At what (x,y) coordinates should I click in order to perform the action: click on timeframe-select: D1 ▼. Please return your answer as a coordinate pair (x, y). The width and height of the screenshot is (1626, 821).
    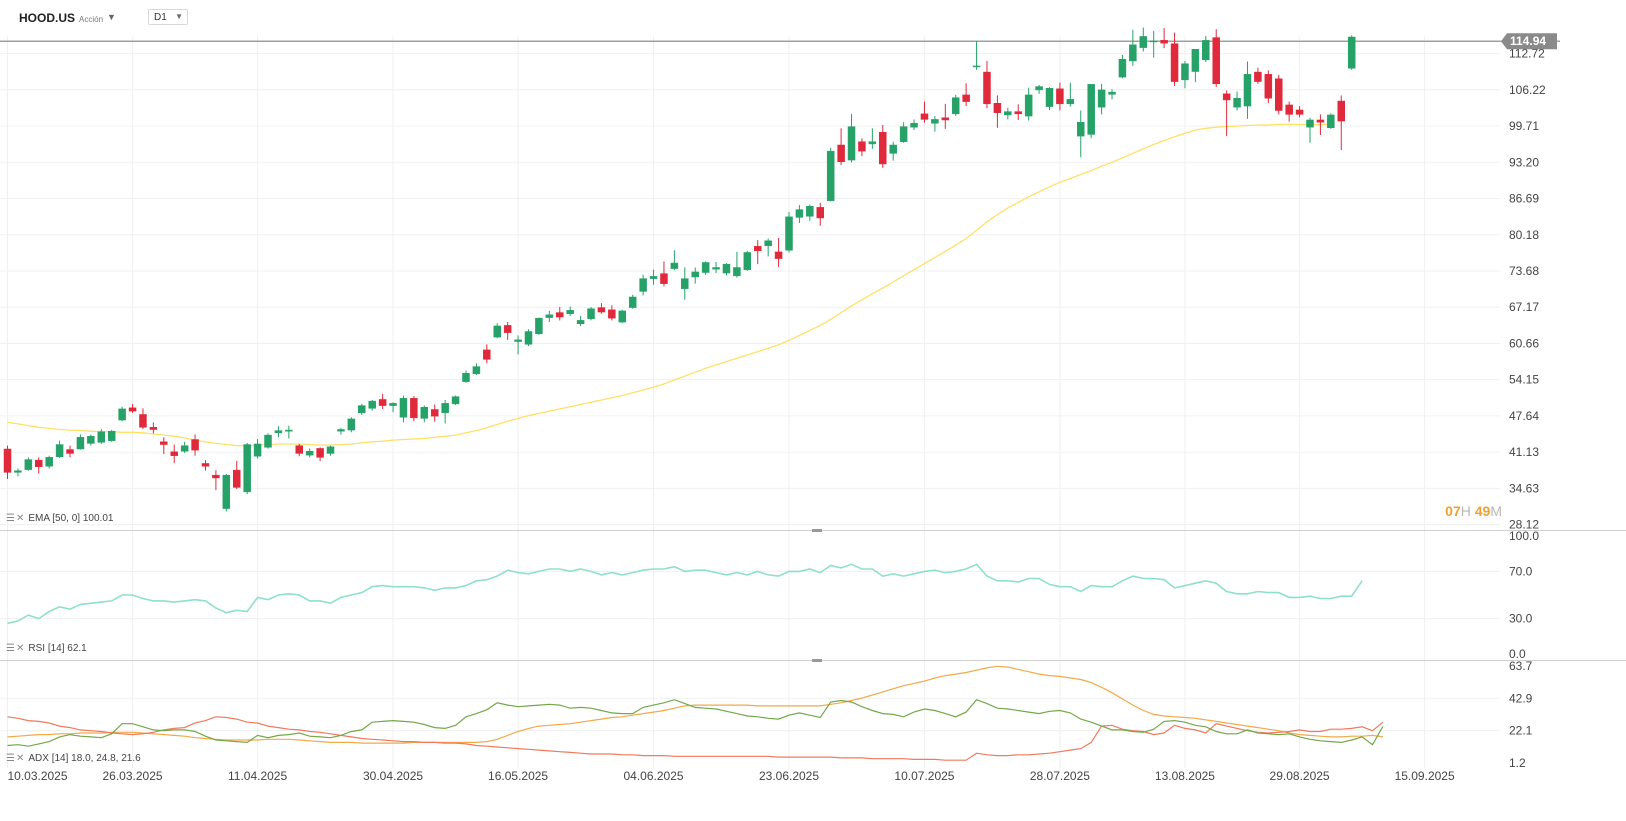
    Looking at the image, I should click on (168, 17).